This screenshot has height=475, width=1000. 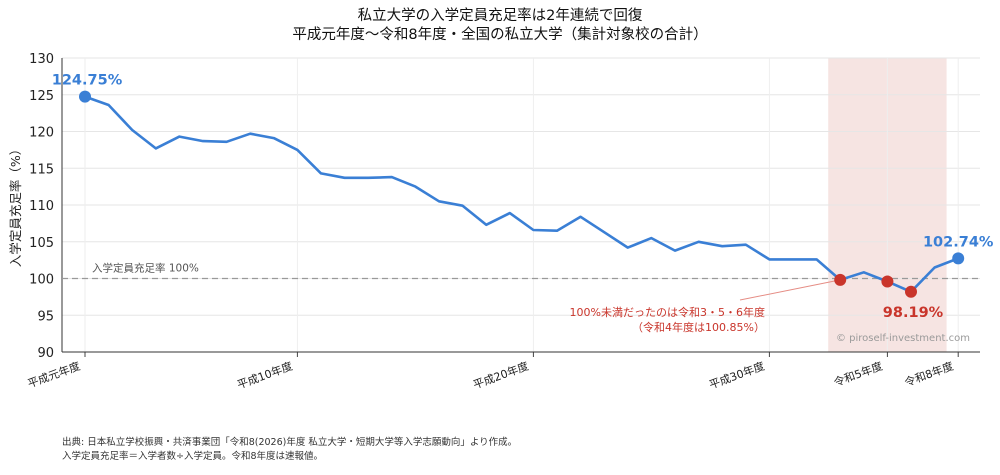 What do you see at coordinates (193, 456) in the screenshot?
I see `footnote-definition: 入学定員充足率＝入学者数÷入学定員。令和8年度は速報値。` at bounding box center [193, 456].